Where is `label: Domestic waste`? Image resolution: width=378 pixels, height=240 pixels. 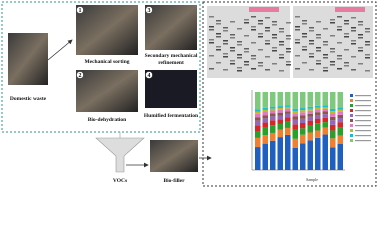
label: Domestic waste is located at coordinates (28, 99).